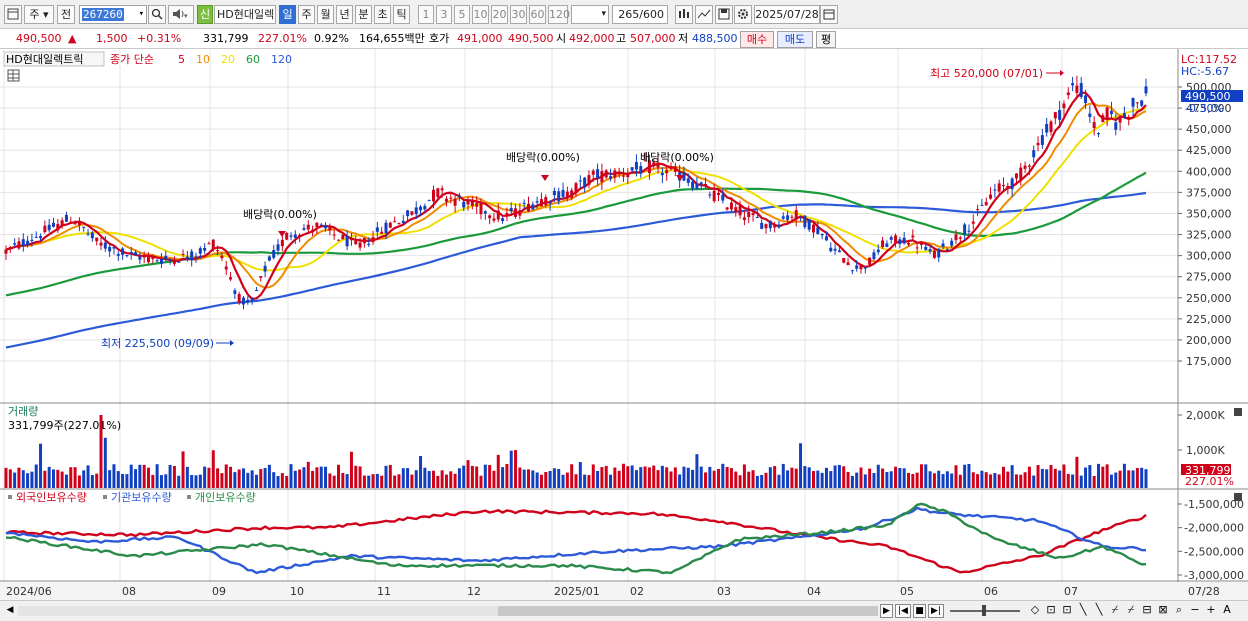  Describe the element at coordinates (640, 14) in the screenshot. I see `count-field: 265/600` at that location.